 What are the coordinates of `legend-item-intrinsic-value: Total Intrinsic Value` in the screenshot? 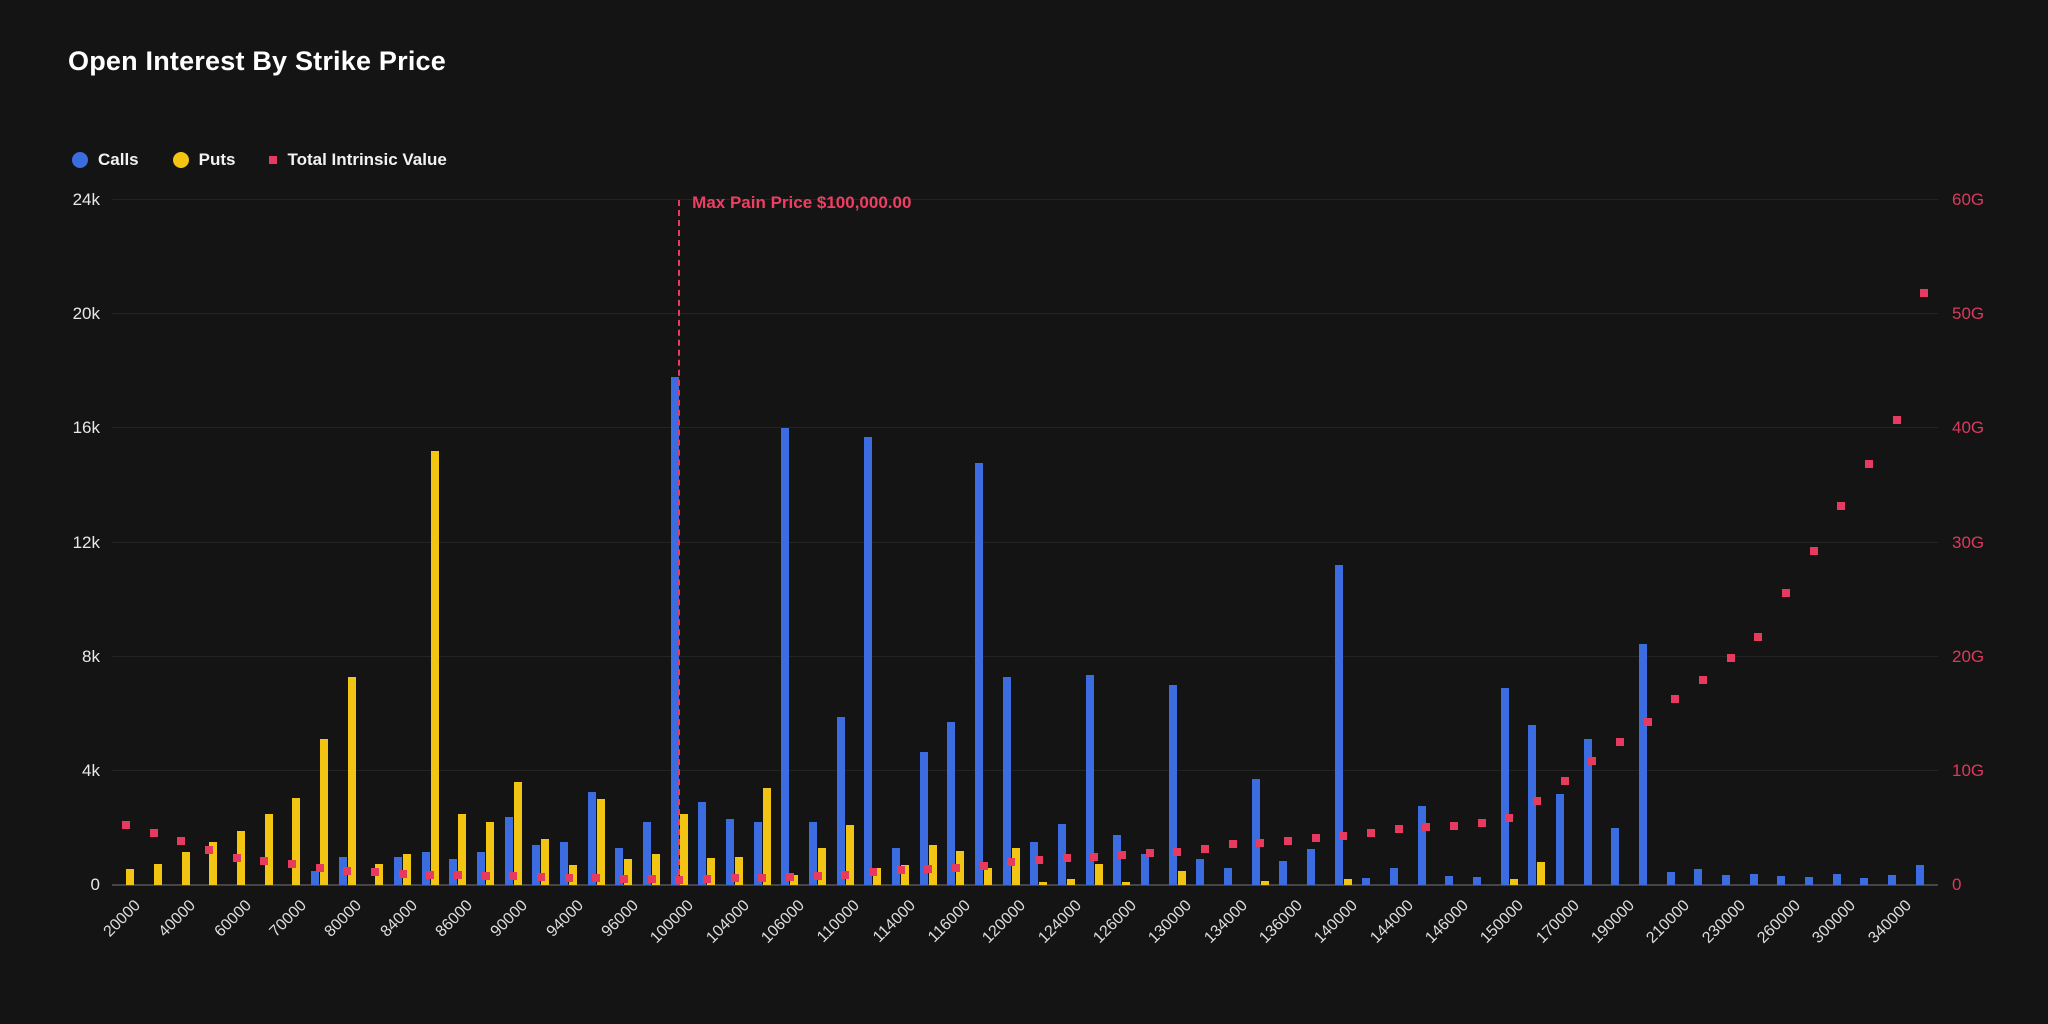 It's located at (358, 160).